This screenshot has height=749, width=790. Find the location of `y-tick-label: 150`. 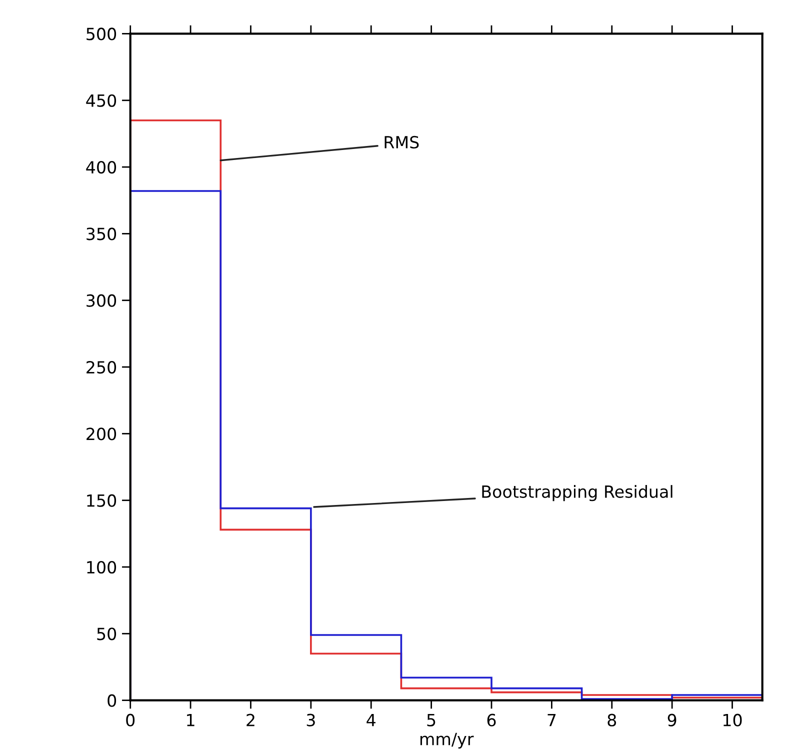

y-tick-label: 150 is located at coordinates (101, 500).